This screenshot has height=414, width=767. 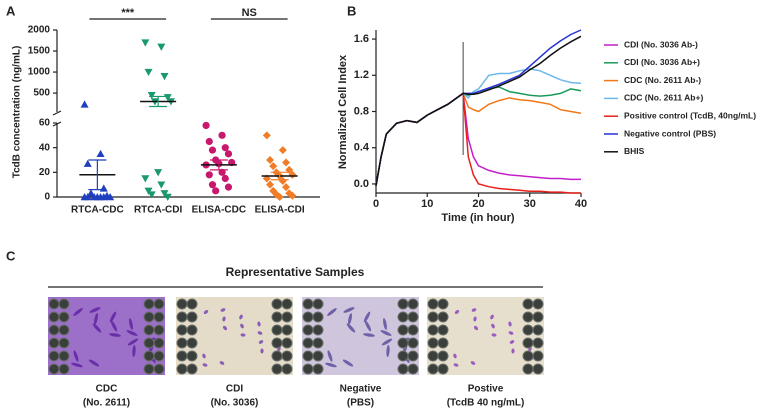 I want to click on x-tick-label: 10, so click(x=427, y=204).